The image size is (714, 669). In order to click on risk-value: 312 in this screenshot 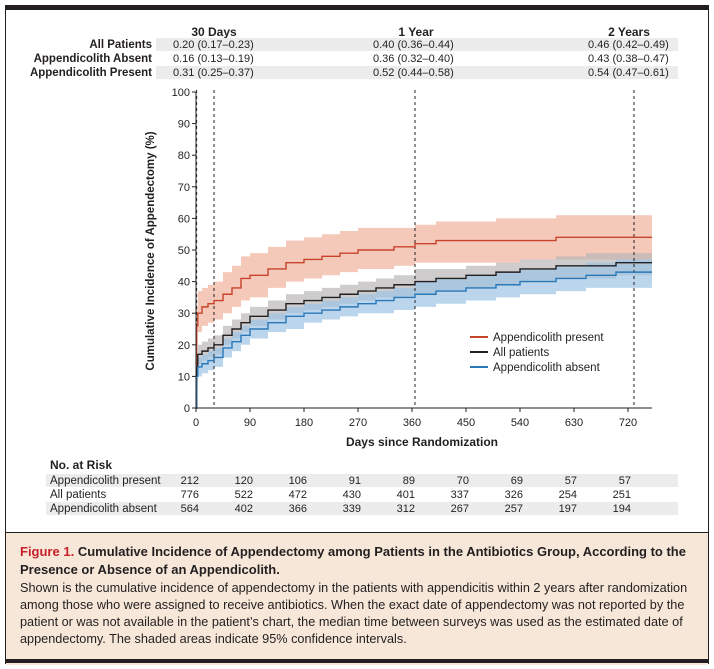, I will do `click(406, 509)`.